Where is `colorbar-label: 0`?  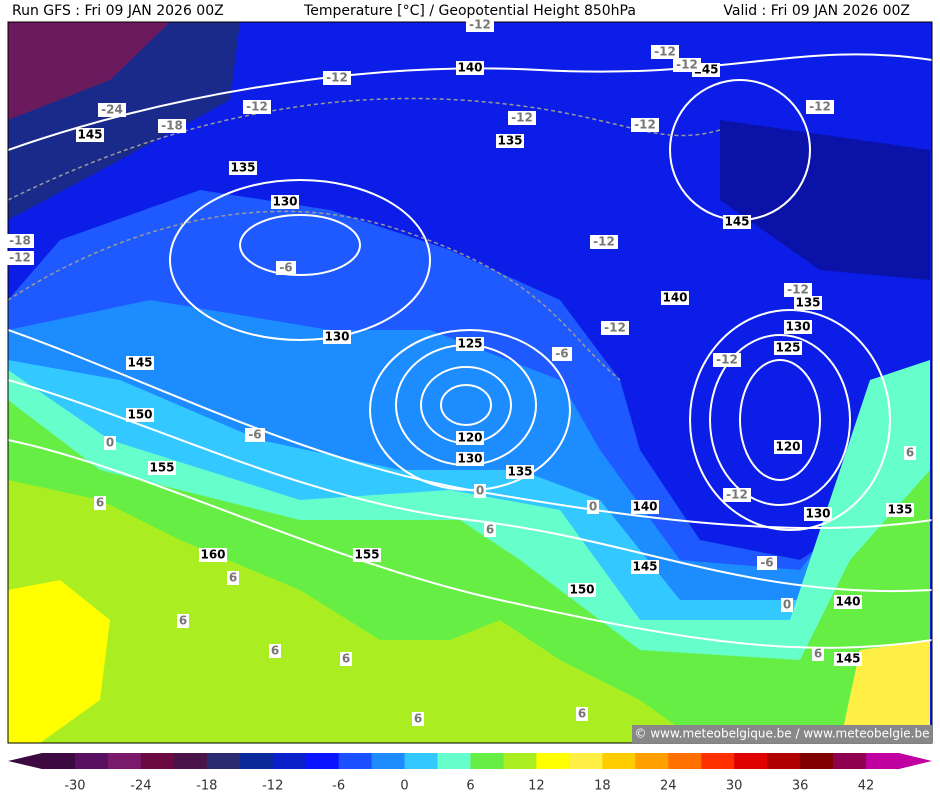
colorbar-label: 0 is located at coordinates (404, 786).